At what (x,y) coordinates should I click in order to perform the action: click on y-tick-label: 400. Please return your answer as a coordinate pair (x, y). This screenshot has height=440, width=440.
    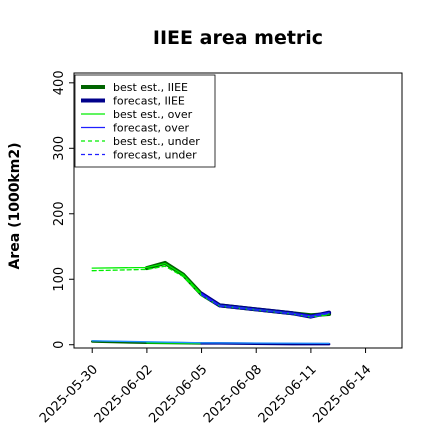
    Looking at the image, I should click on (59, 82).